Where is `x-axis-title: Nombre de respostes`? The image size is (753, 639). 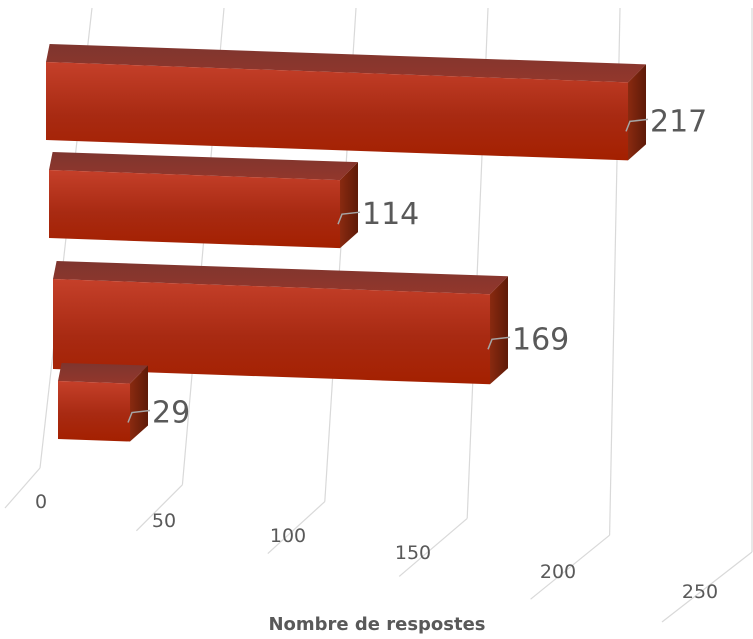
x-axis-title: Nombre de respostes is located at coordinates (376, 624).